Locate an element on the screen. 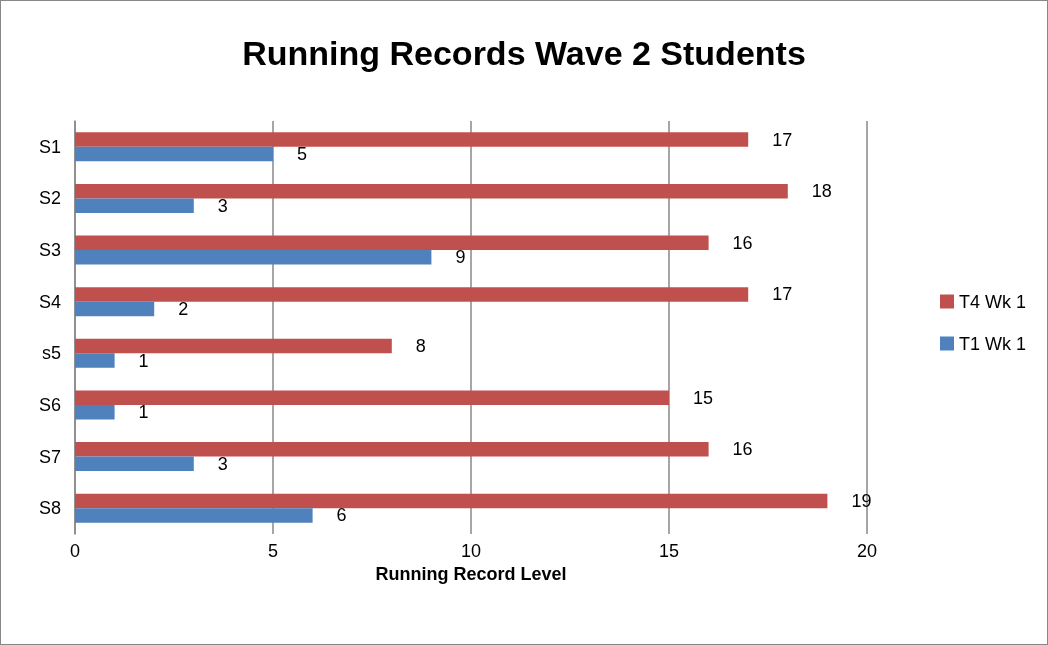  y-tick-label: S4 is located at coordinates (49, 301).